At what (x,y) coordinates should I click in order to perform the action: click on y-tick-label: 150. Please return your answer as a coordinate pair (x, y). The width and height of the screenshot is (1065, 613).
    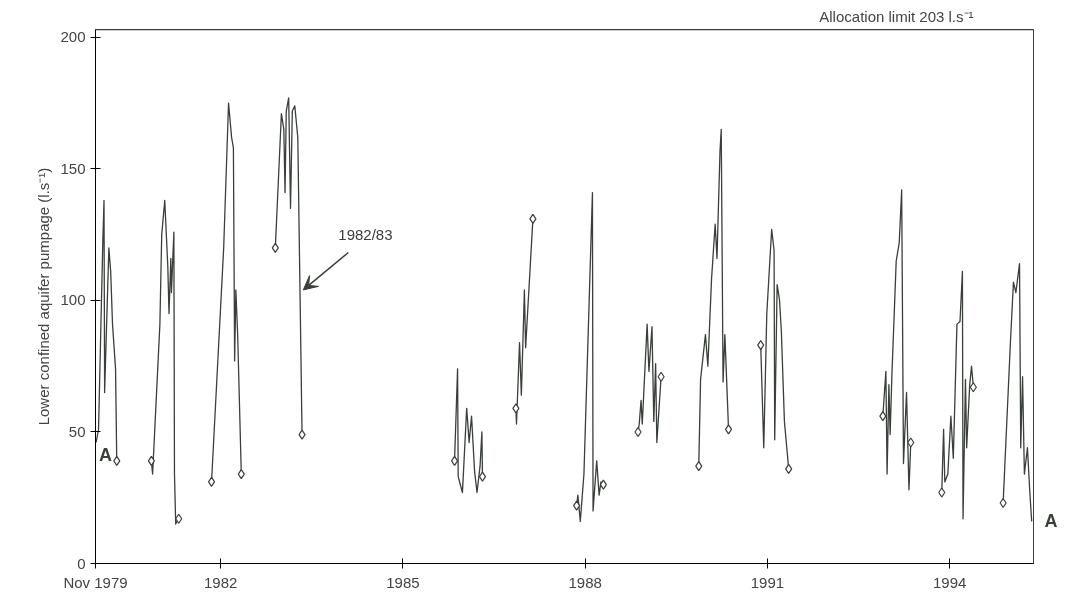
    Looking at the image, I should click on (73, 168).